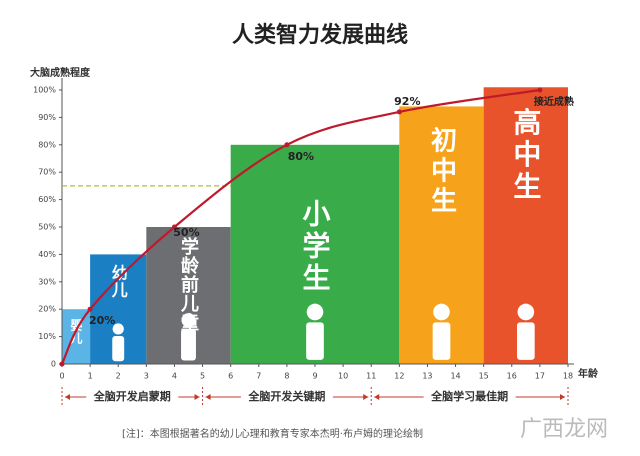 Image resolution: width=640 pixels, height=456 pixels. I want to click on x-tick-label: 13, so click(427, 376).